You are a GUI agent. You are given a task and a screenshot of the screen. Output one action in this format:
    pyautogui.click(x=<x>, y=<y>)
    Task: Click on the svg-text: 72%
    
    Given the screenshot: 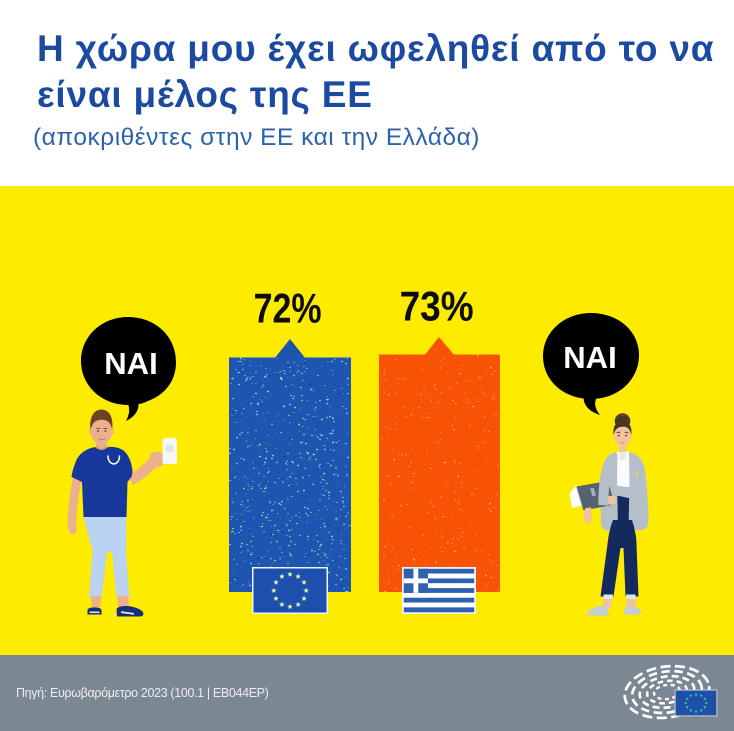 What is the action you would take?
    pyautogui.click(x=288, y=308)
    